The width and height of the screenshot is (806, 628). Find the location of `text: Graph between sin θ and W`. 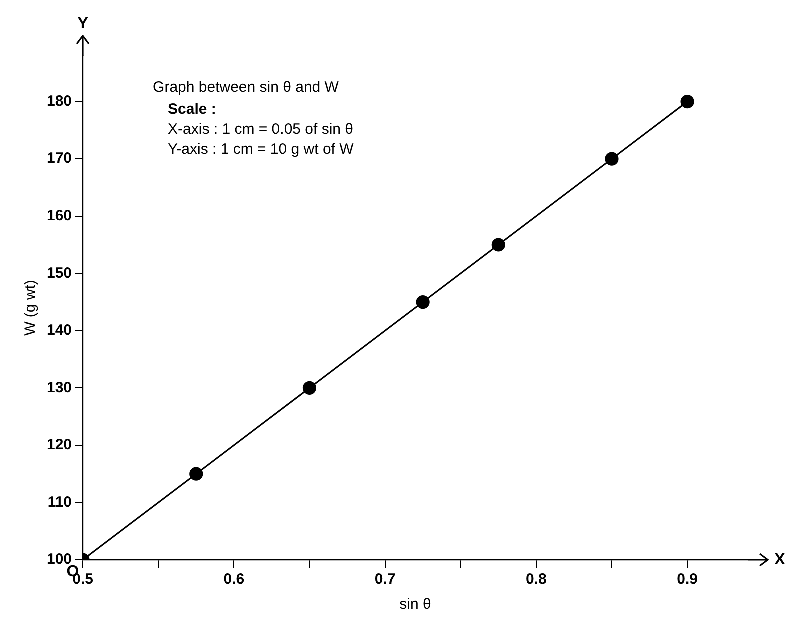

text: Graph between sin θ and W is located at coordinates (246, 87).